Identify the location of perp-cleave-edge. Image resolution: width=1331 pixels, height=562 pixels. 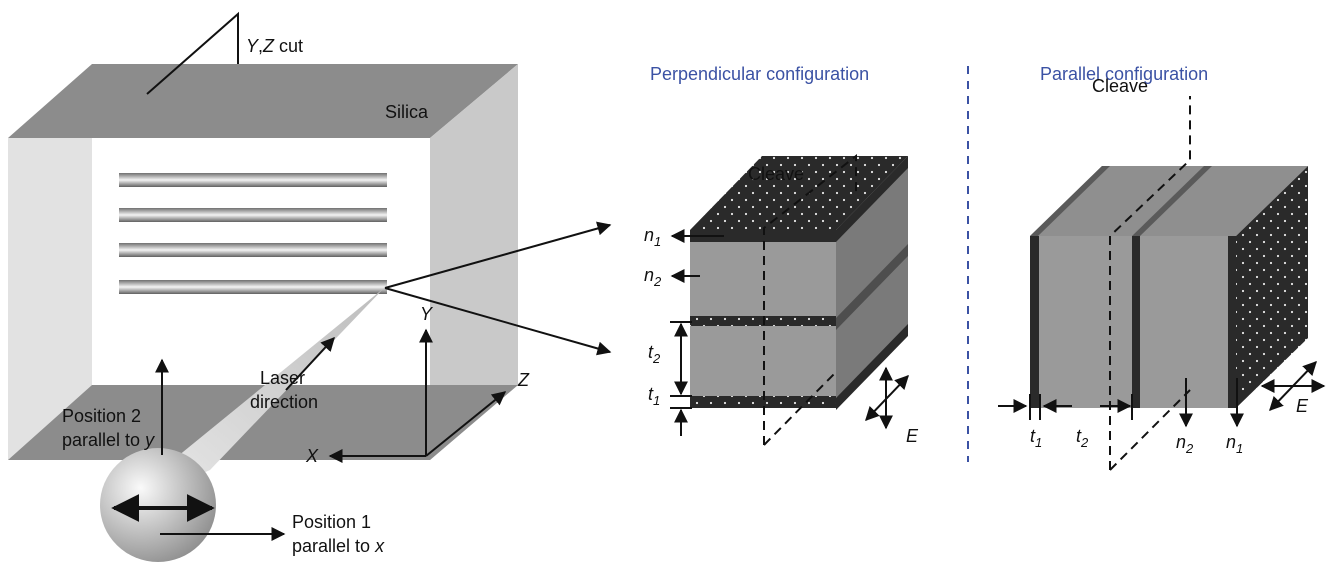
(800, 408).